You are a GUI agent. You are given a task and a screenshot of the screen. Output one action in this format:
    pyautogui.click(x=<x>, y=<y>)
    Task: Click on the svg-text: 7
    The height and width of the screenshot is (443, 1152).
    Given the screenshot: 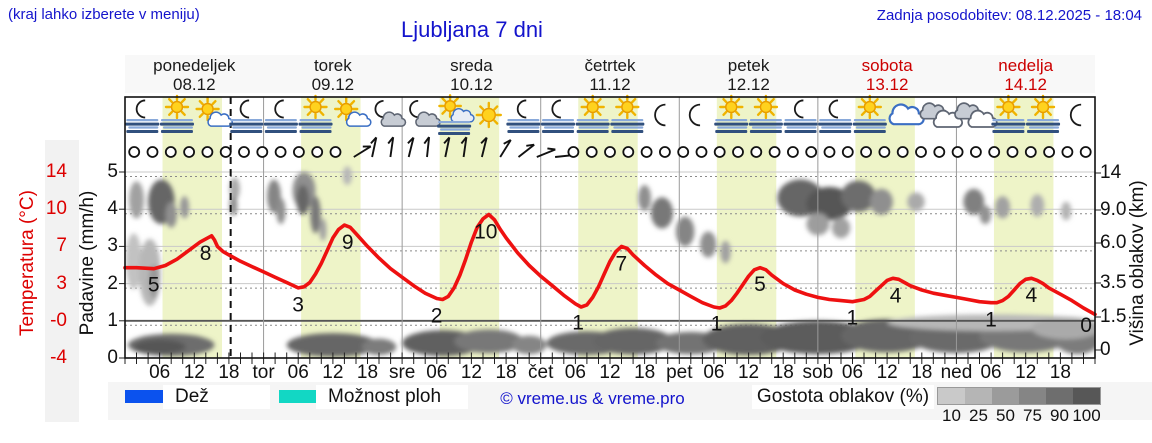 What is the action you would take?
    pyautogui.click(x=622, y=264)
    